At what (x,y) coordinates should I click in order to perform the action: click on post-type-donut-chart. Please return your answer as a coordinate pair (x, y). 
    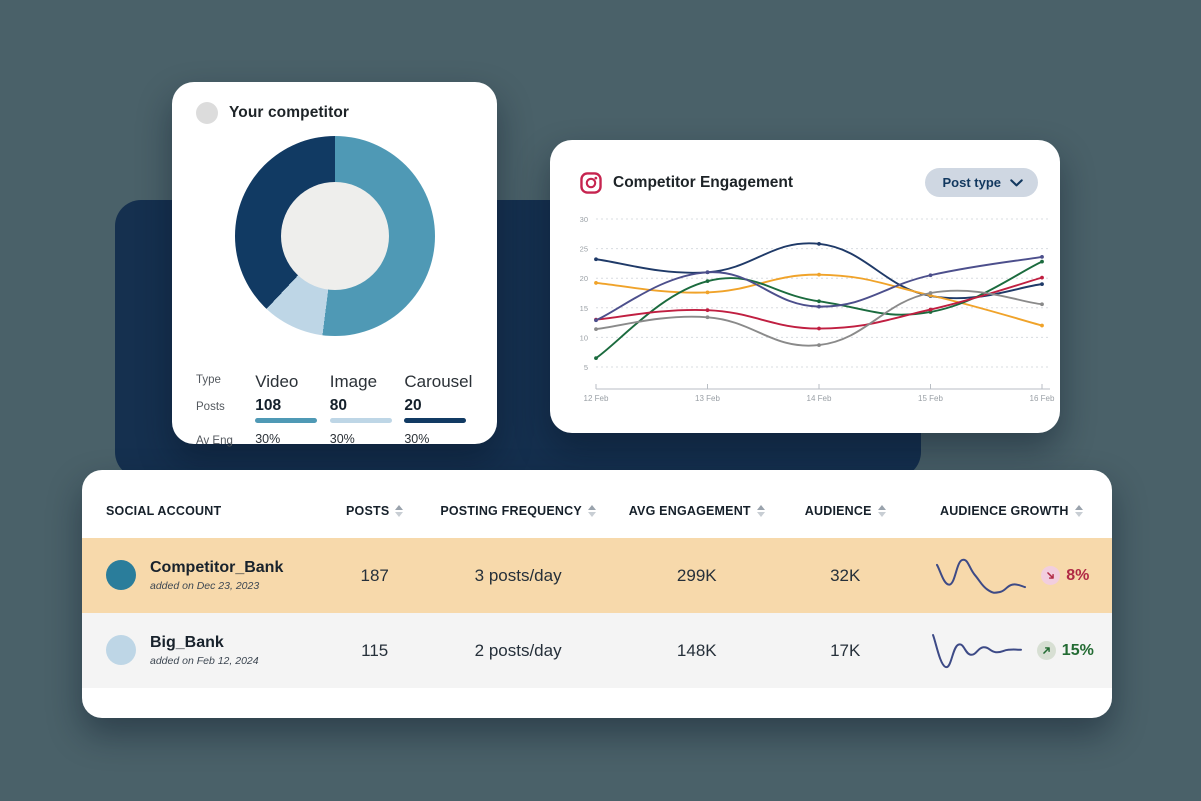
    Looking at the image, I should click on (334, 236).